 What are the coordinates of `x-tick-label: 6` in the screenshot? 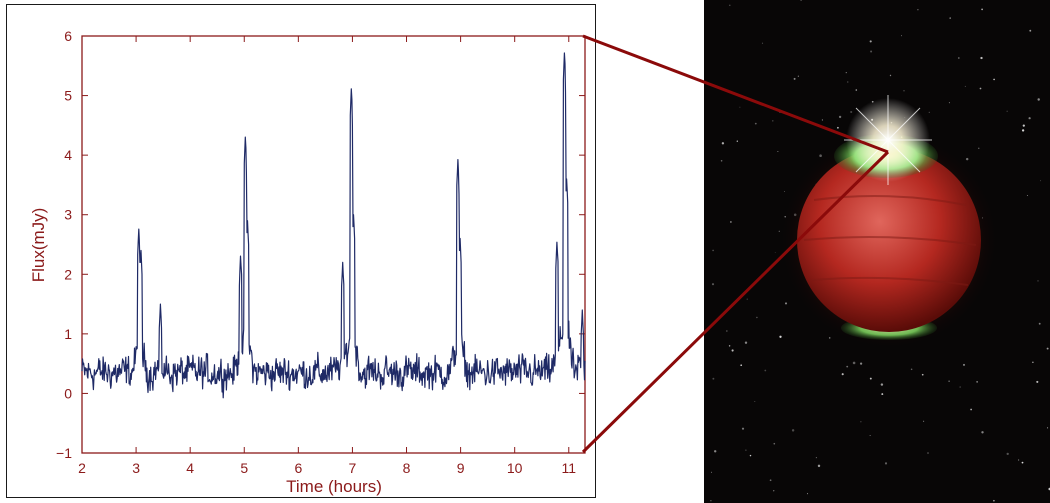 It's located at (298, 468).